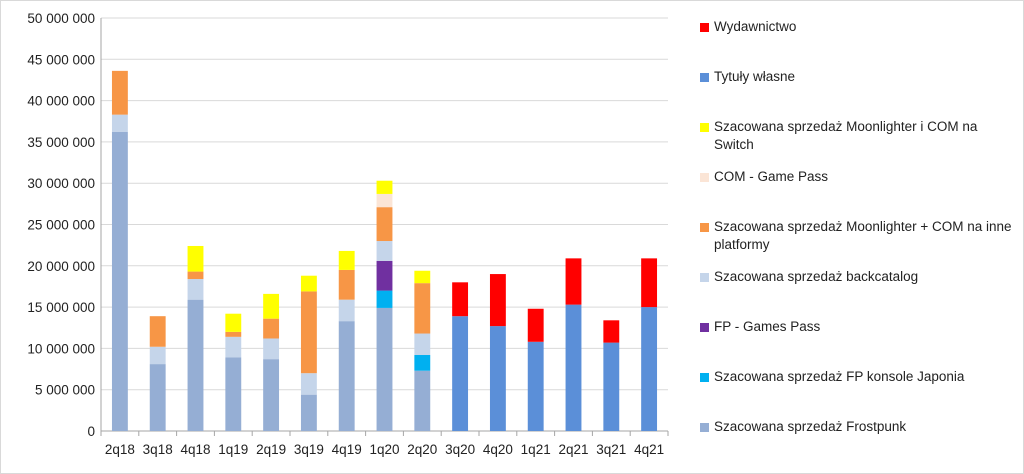  What do you see at coordinates (611, 449) in the screenshot?
I see `x-tick-label: 3q21` at bounding box center [611, 449].